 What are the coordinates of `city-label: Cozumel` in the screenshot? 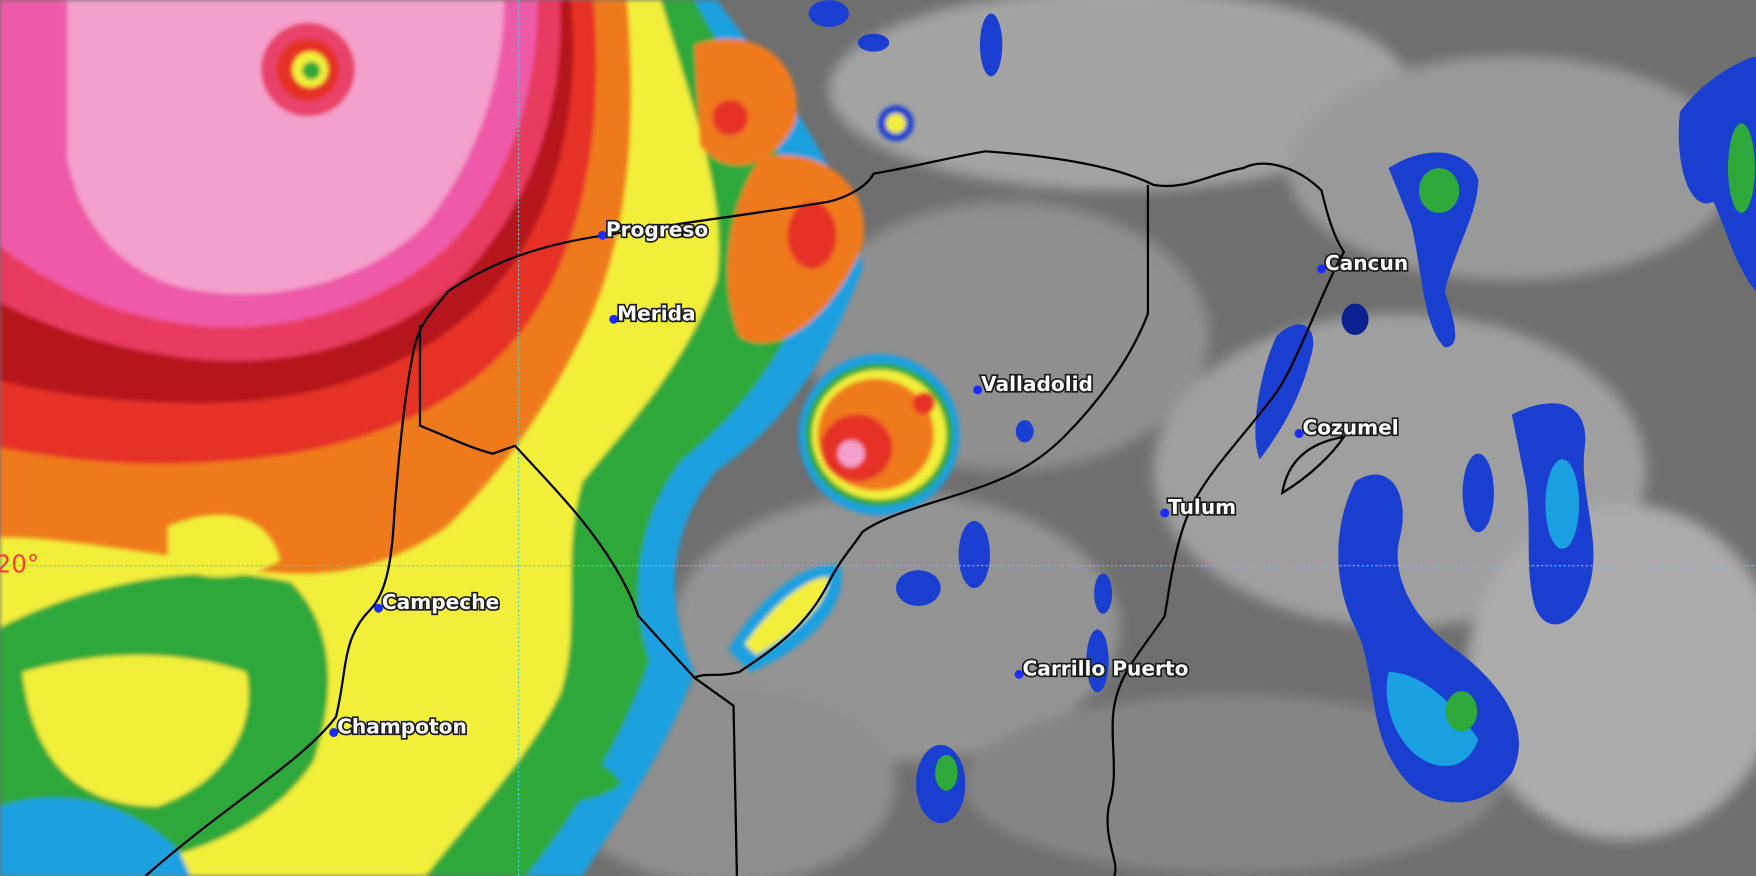 It's located at (1350, 428).